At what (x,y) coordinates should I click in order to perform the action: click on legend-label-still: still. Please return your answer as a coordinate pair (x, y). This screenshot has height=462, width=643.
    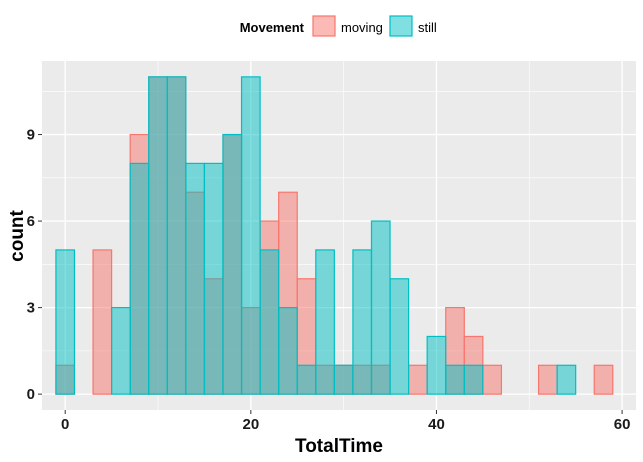
    Looking at the image, I should click on (427, 27).